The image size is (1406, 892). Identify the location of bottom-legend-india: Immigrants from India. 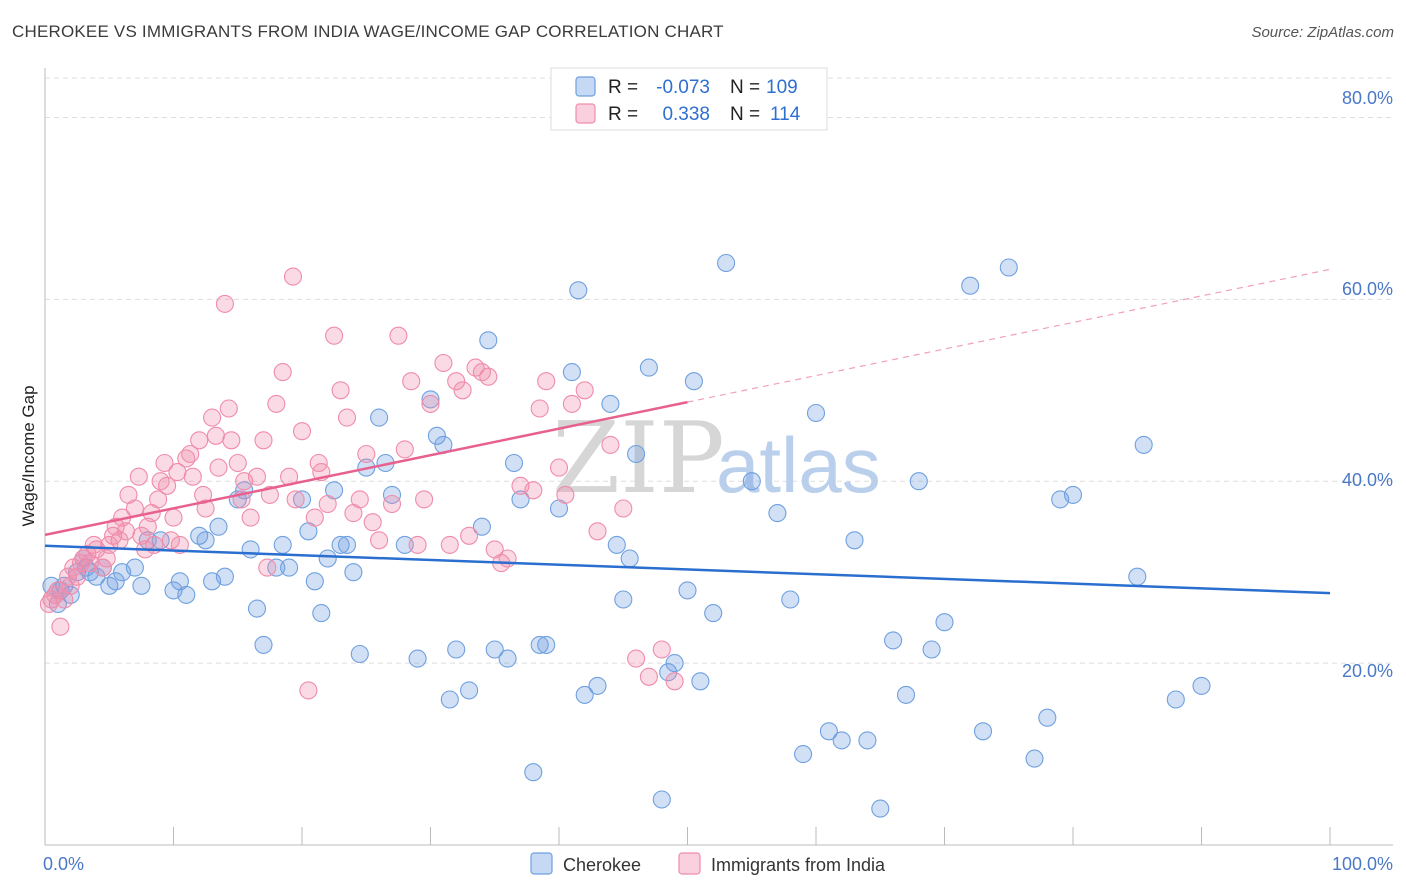
(798, 865).